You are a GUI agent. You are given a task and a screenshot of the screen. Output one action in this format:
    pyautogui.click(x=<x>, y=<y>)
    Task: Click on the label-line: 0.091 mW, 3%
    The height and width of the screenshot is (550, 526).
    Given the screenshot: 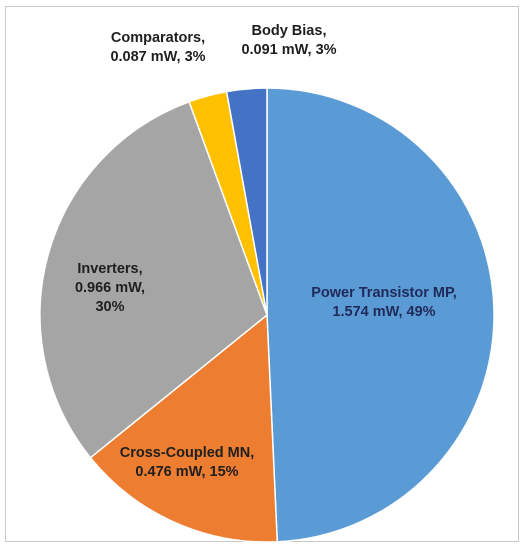 What is the action you would take?
    pyautogui.click(x=288, y=50)
    